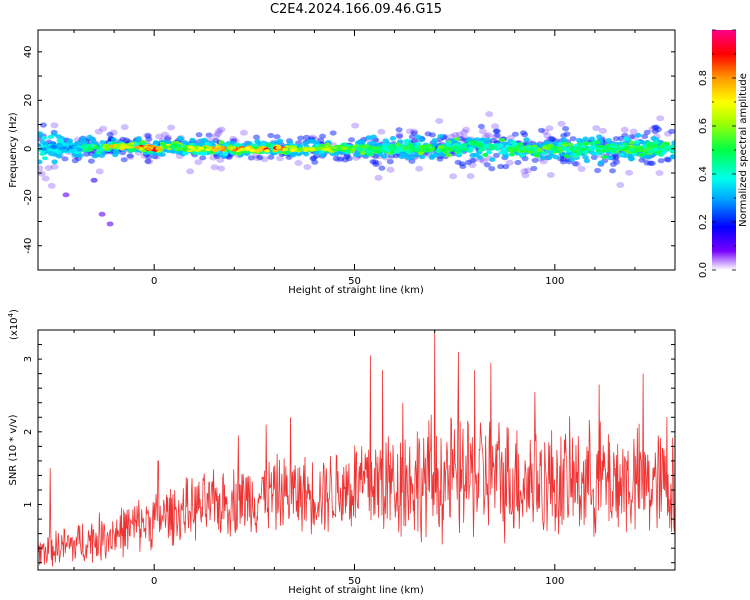  Describe the element at coordinates (554, 281) in the screenshot. I see `x-tick-label: 100` at that location.